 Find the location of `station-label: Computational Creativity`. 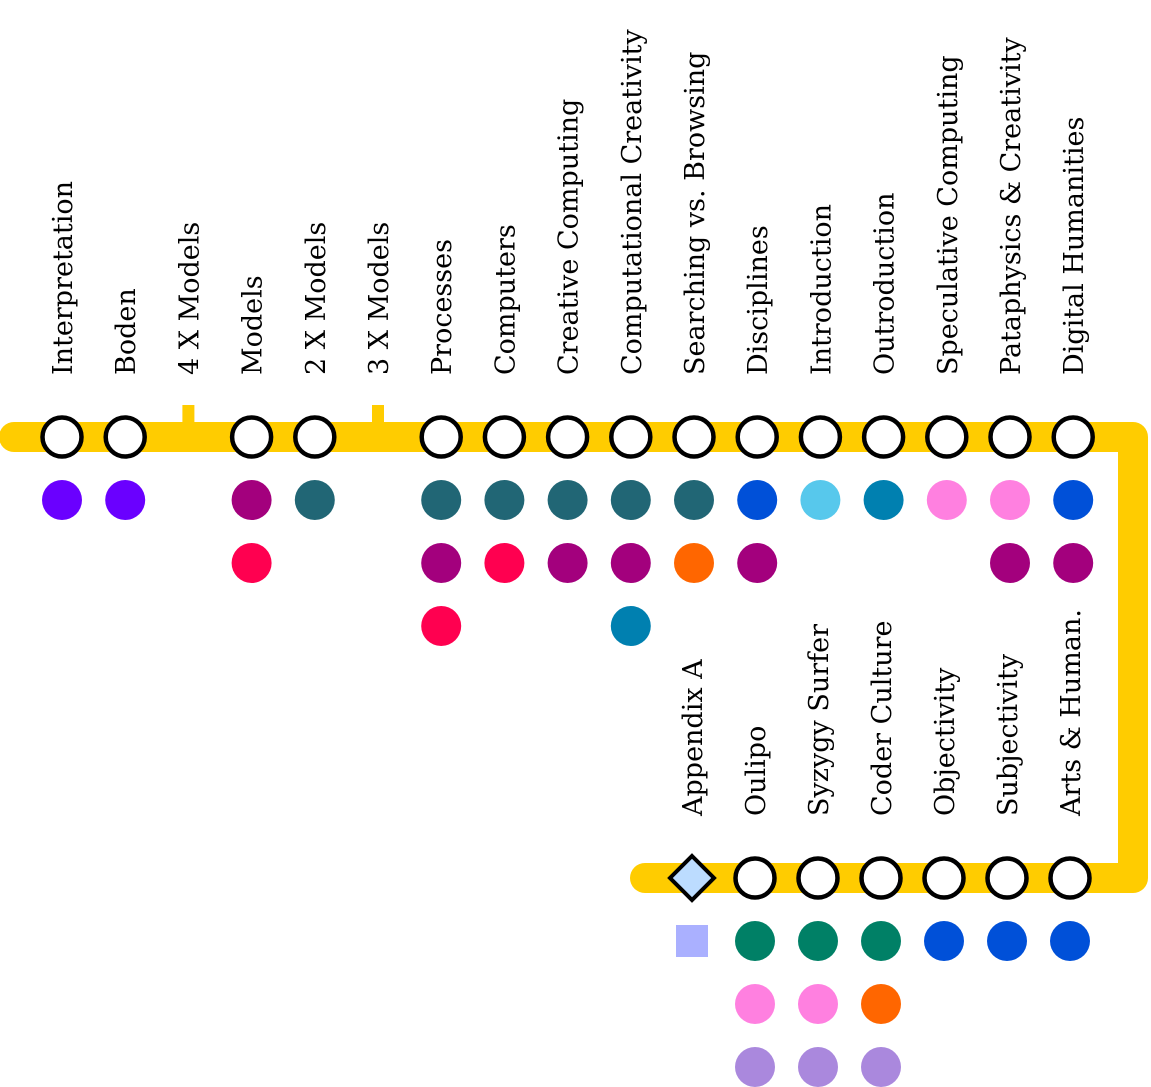

station-label: Computational Creativity is located at coordinates (632, 202).